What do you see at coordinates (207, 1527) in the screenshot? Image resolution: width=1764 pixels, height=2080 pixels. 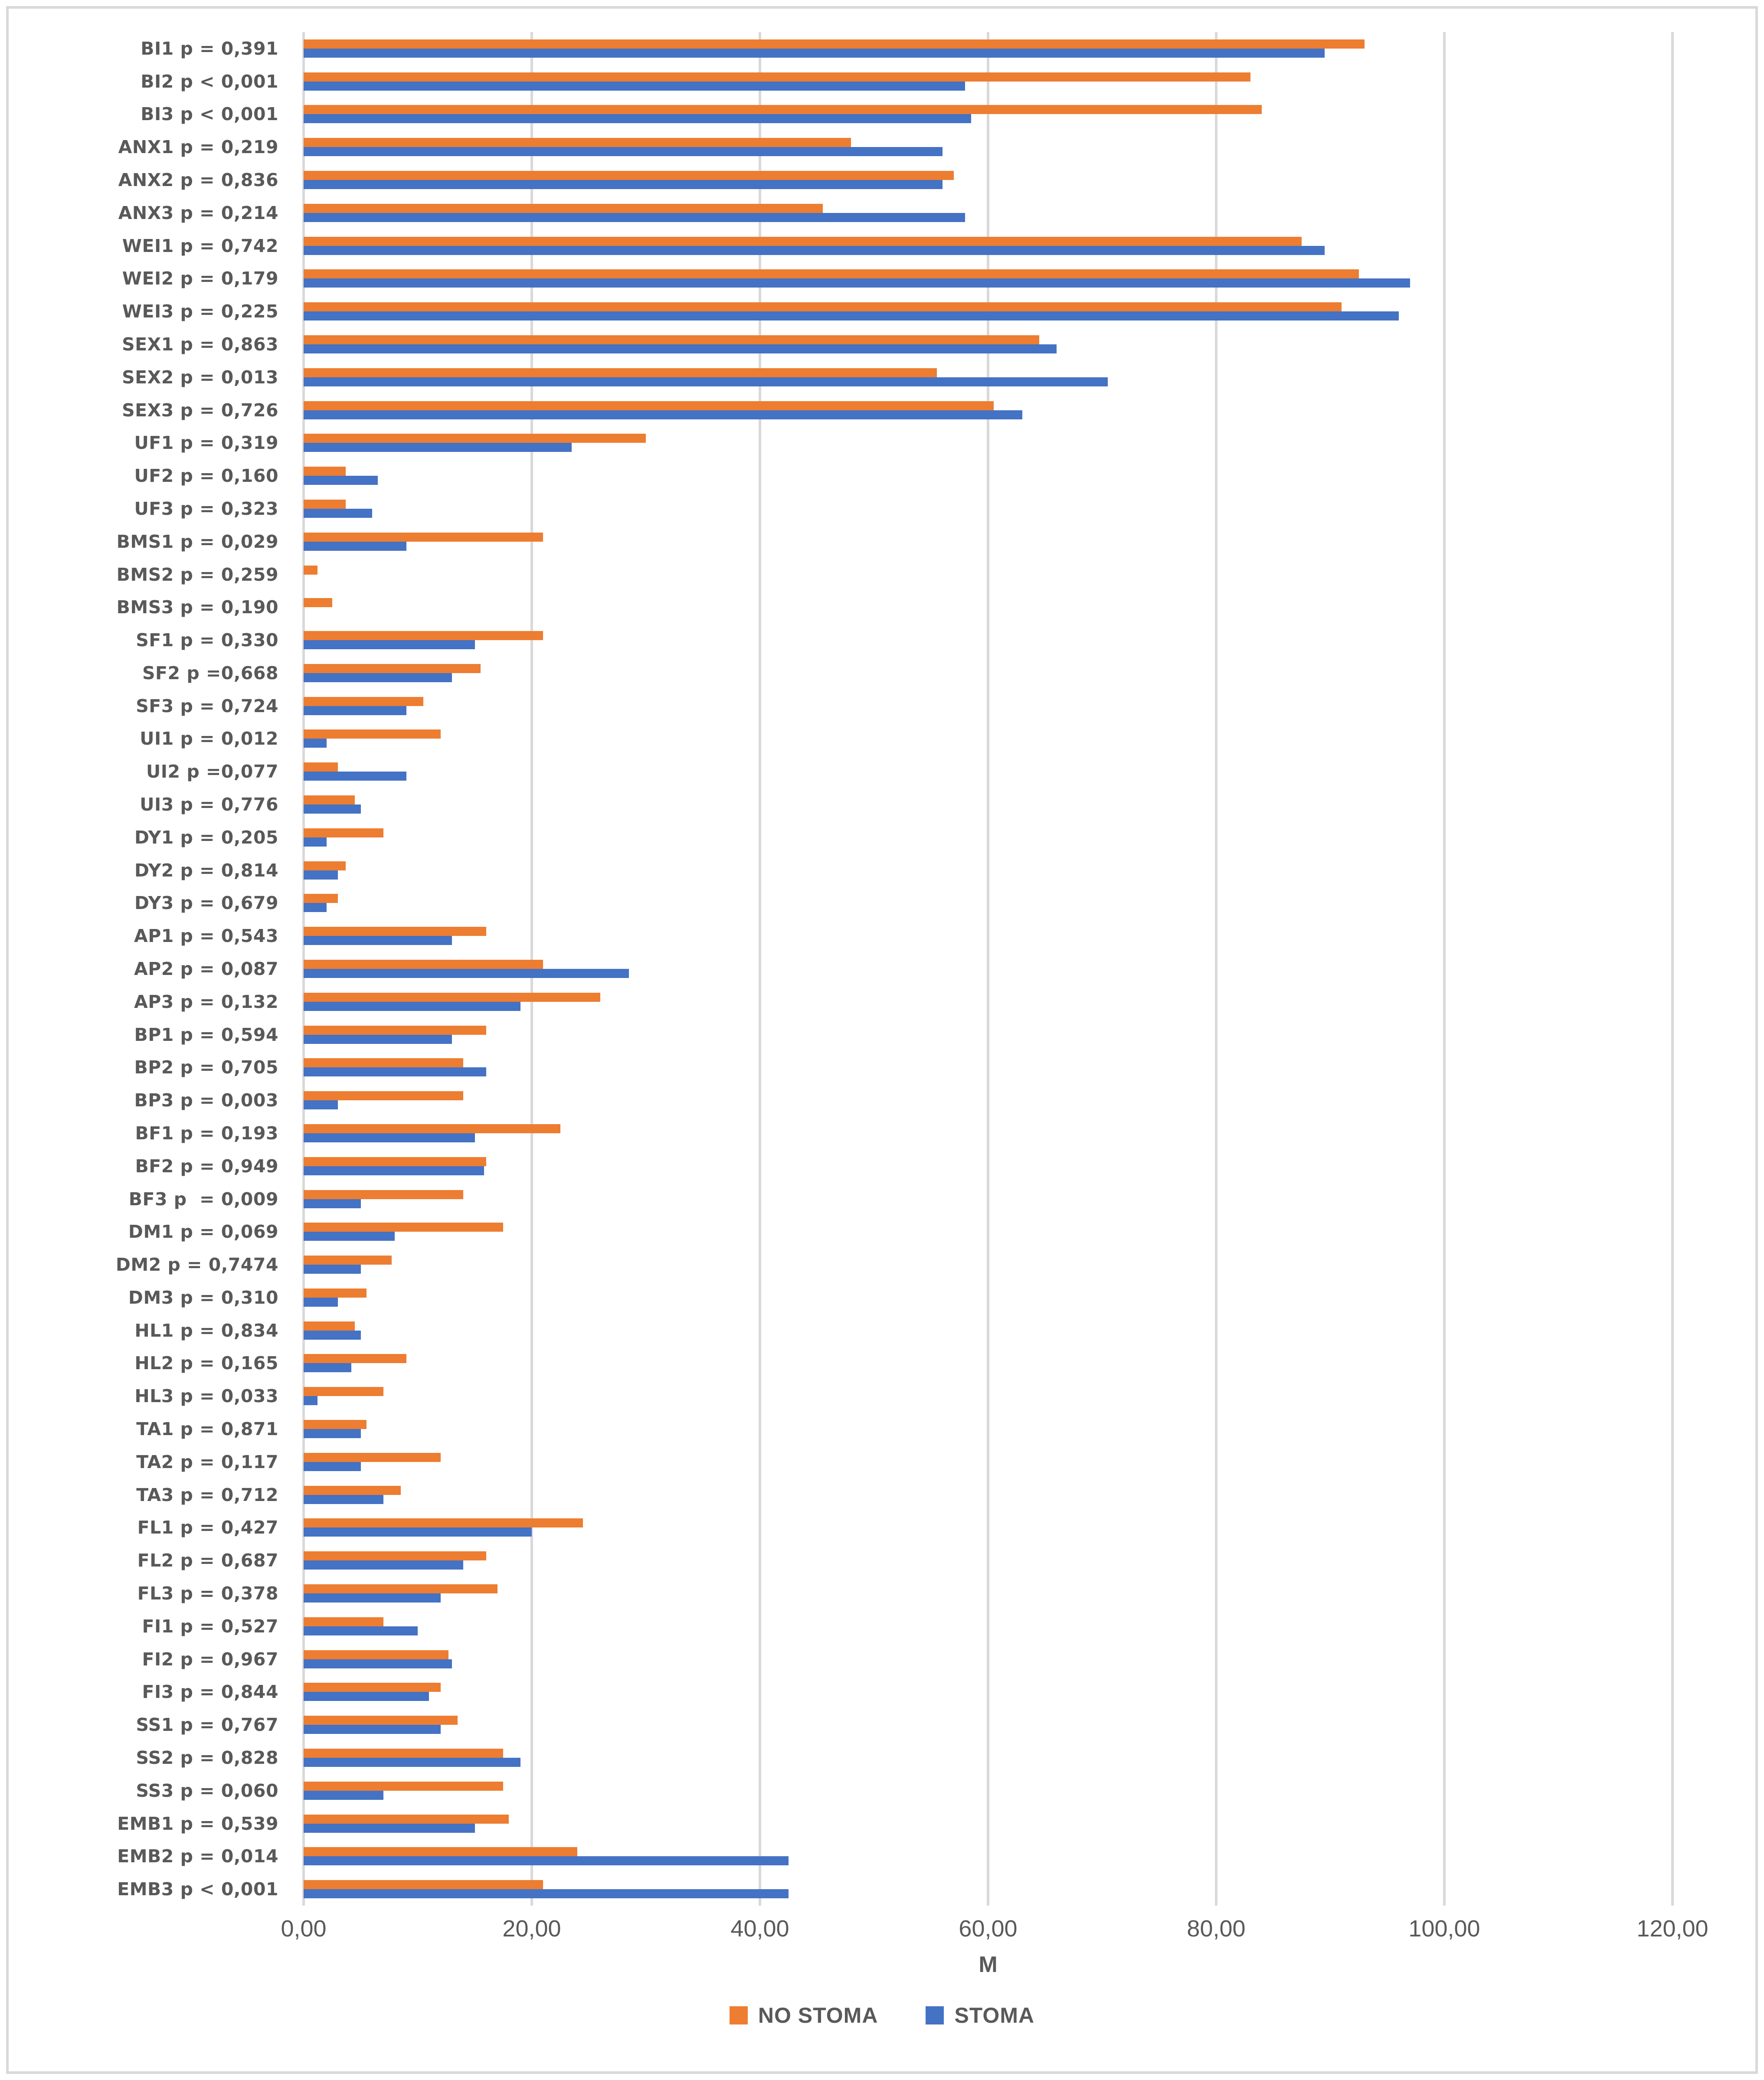 I see `category-label: FL1 p = 0,427` at bounding box center [207, 1527].